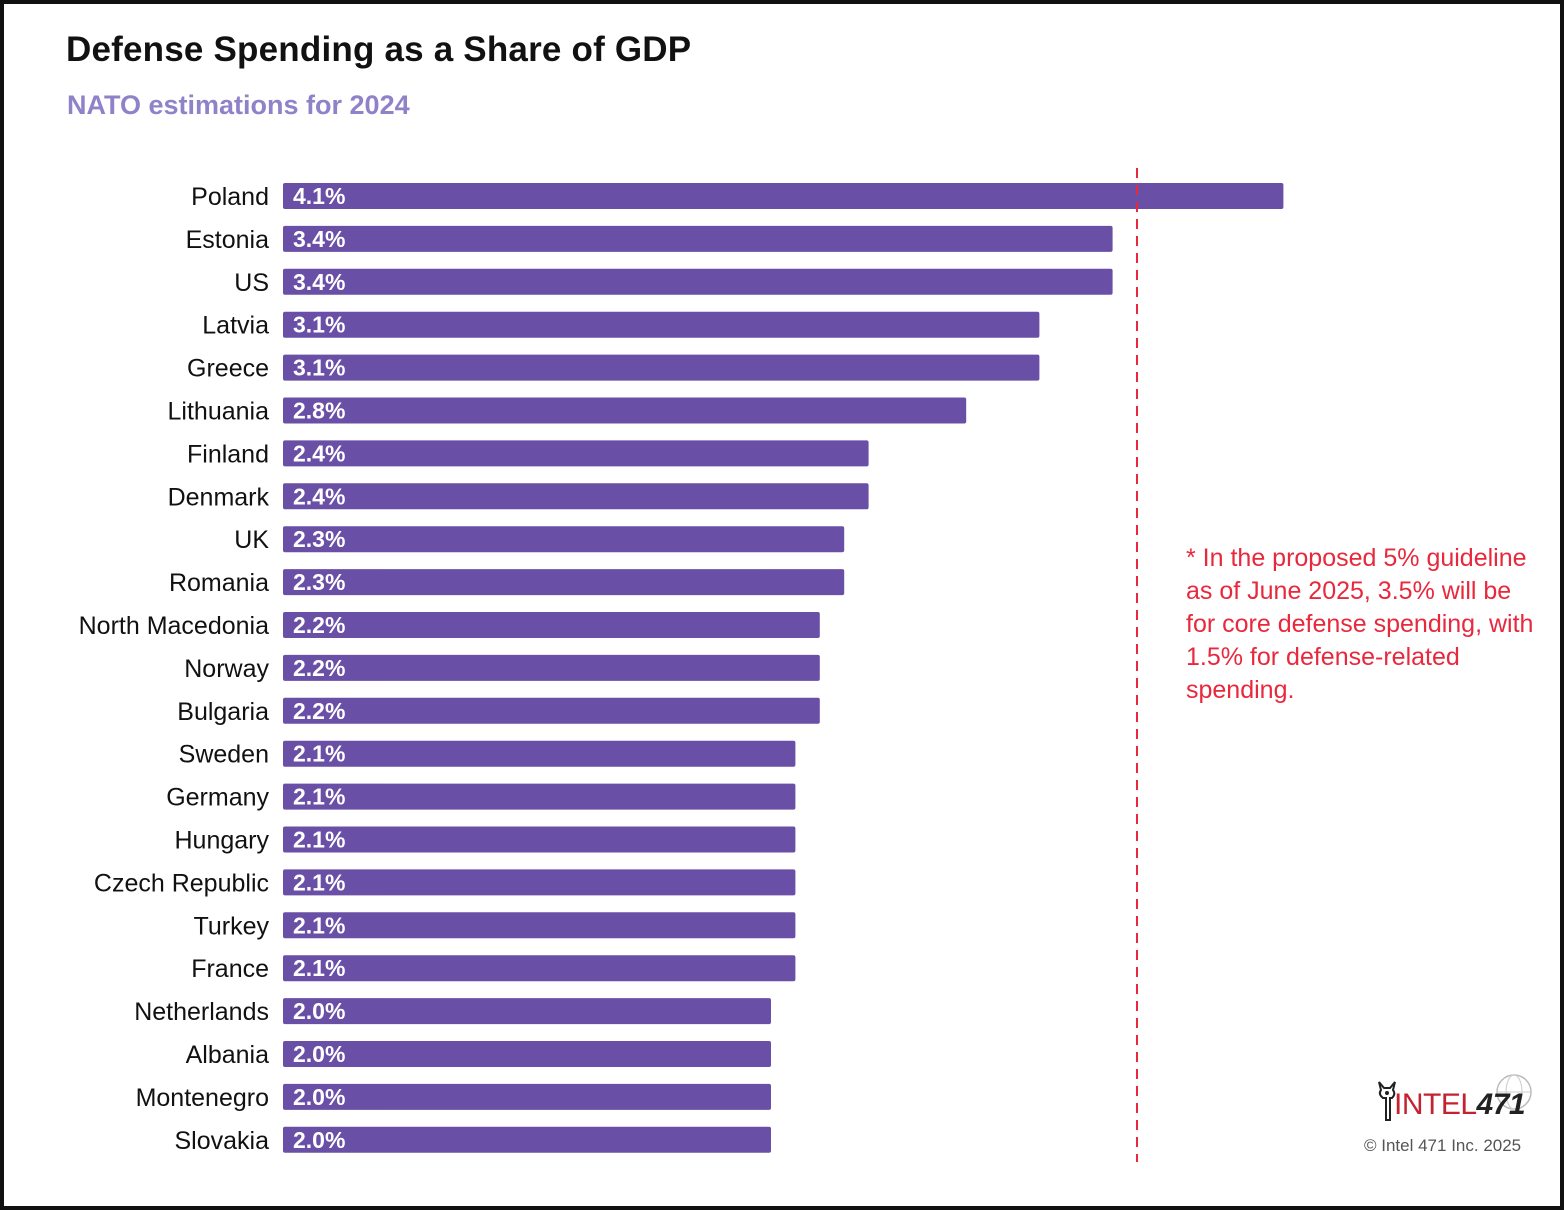 Image resolution: width=1564 pixels, height=1210 pixels. What do you see at coordinates (174, 626) in the screenshot?
I see `category-label-north-macedonia: North Macedonia` at bounding box center [174, 626].